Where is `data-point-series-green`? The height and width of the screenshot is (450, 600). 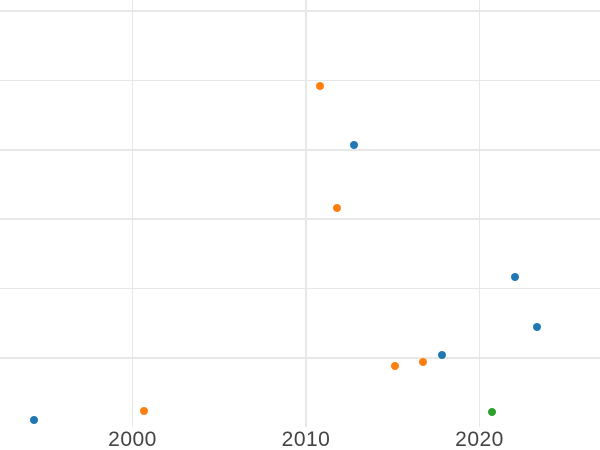 data-point-series-green is located at coordinates (491, 412).